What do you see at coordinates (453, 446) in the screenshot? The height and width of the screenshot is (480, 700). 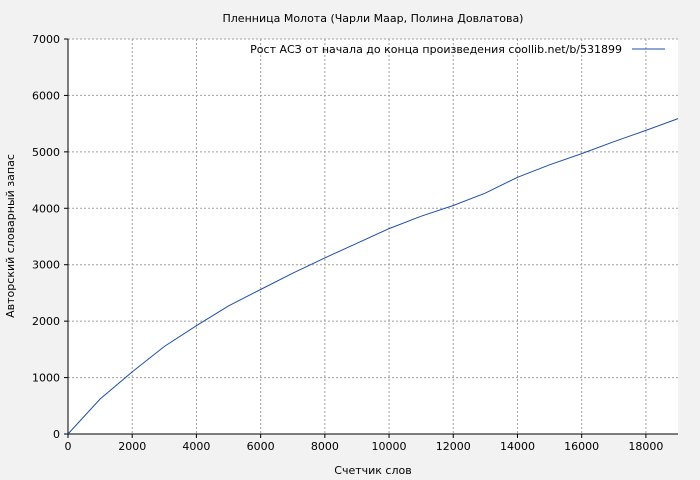 I see `x-tick-label: 12000` at bounding box center [453, 446].